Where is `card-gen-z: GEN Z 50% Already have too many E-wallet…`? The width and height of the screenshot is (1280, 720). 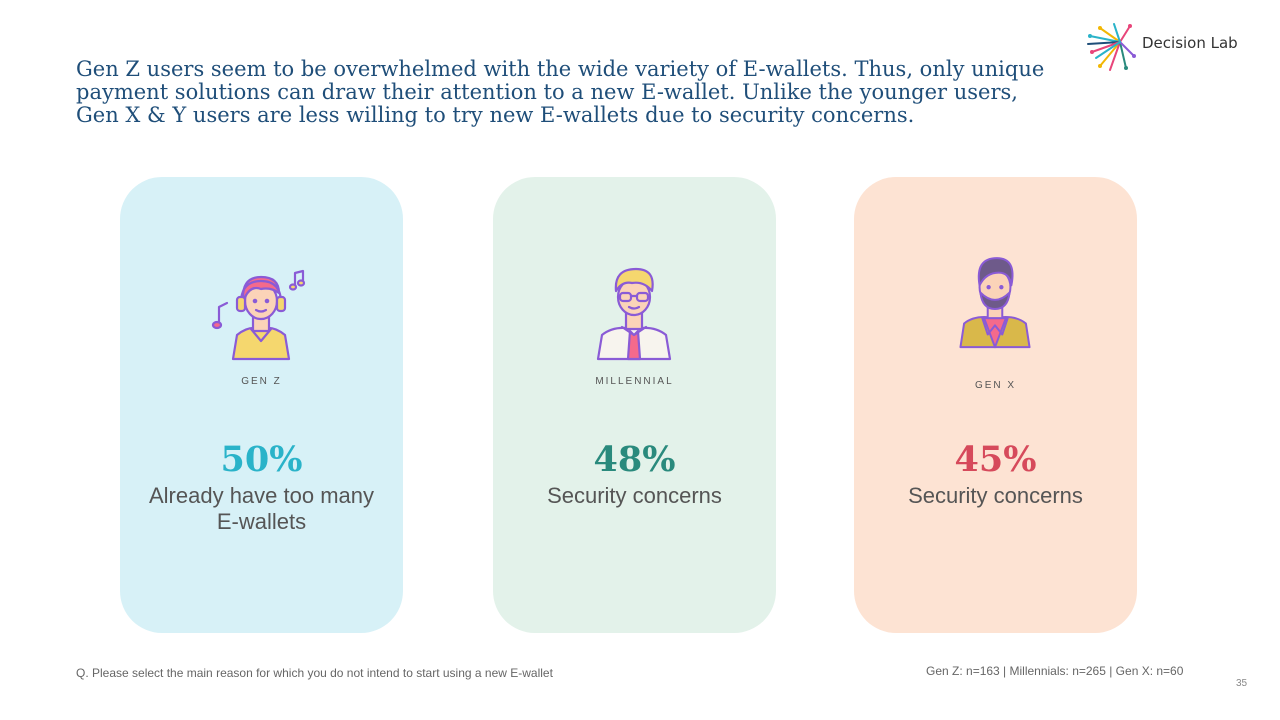
card-gen-z: GEN Z 50% Already have too many E-wallet… is located at coordinates (261, 405).